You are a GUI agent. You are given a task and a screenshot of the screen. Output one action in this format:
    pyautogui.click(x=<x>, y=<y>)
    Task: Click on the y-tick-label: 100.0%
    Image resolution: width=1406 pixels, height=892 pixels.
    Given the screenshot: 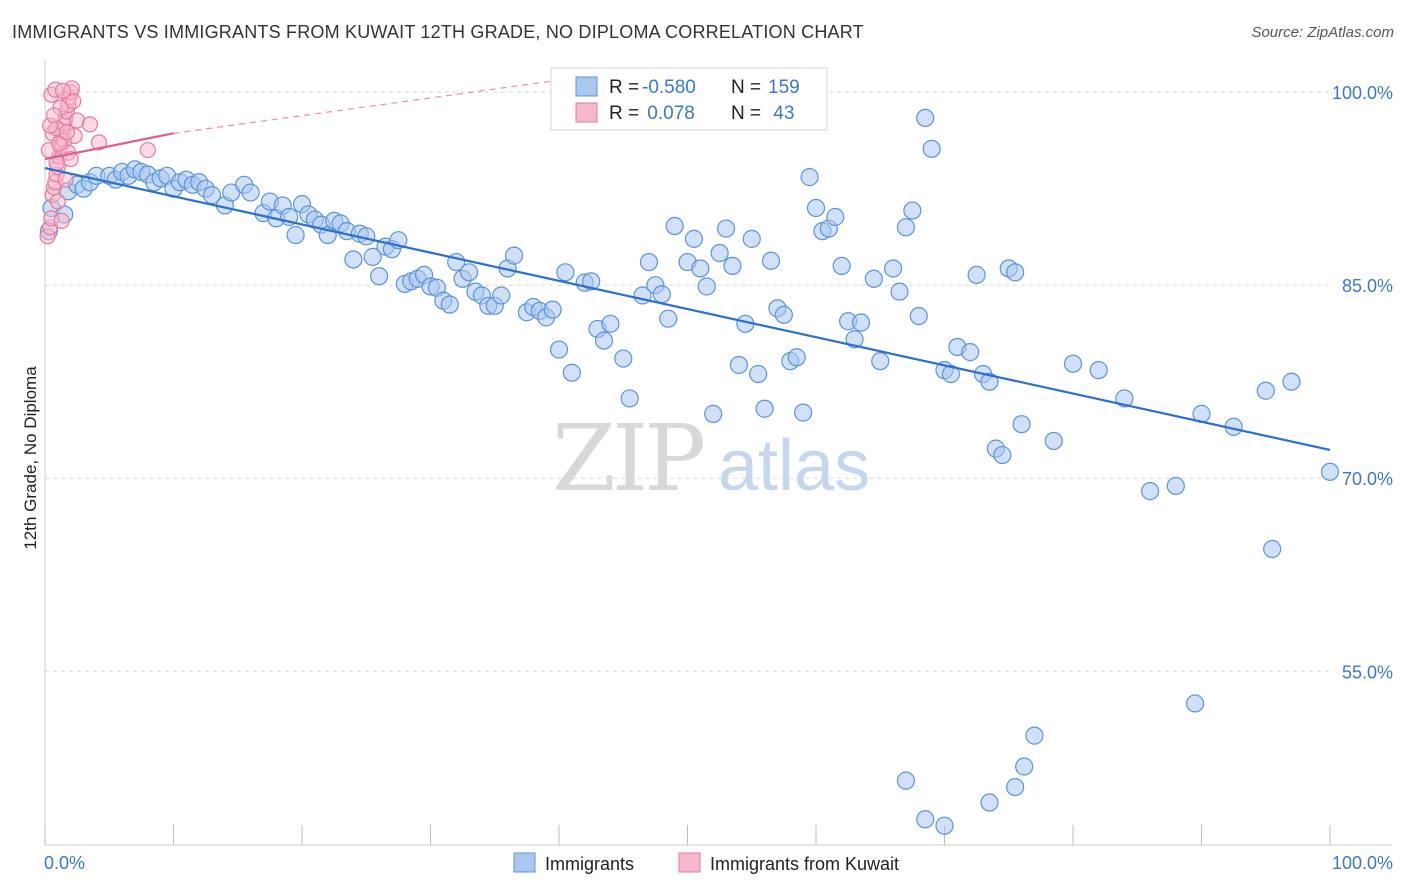 What is the action you would take?
    pyautogui.click(x=1362, y=93)
    